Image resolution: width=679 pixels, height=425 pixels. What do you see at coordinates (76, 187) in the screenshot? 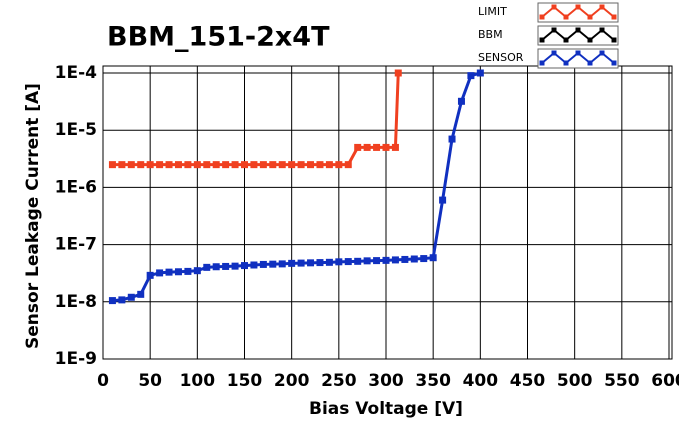
I see `y-tick-label: 1E-6` at bounding box center [76, 187].